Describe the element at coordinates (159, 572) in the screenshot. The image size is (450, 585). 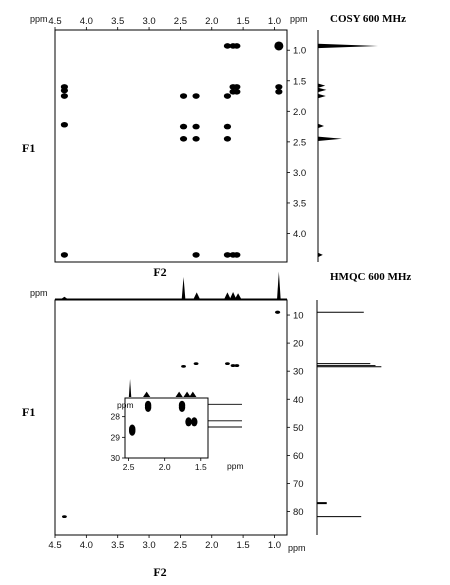
I see `hmqc-x-axis-title: F2` at that location.